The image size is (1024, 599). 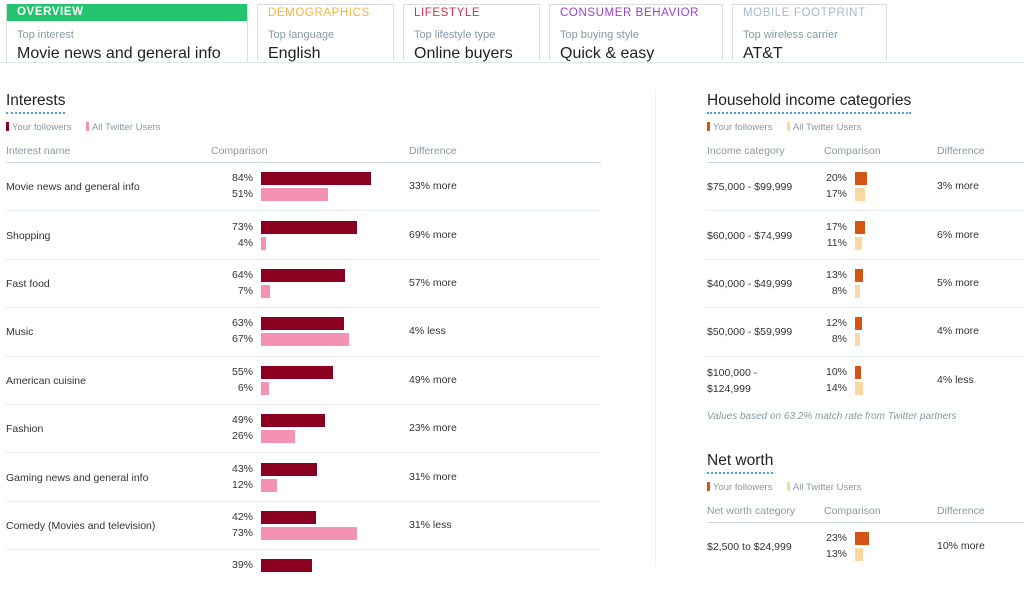 What do you see at coordinates (749, 547) in the screenshot?
I see `row-name: $2,500 to $24,999` at bounding box center [749, 547].